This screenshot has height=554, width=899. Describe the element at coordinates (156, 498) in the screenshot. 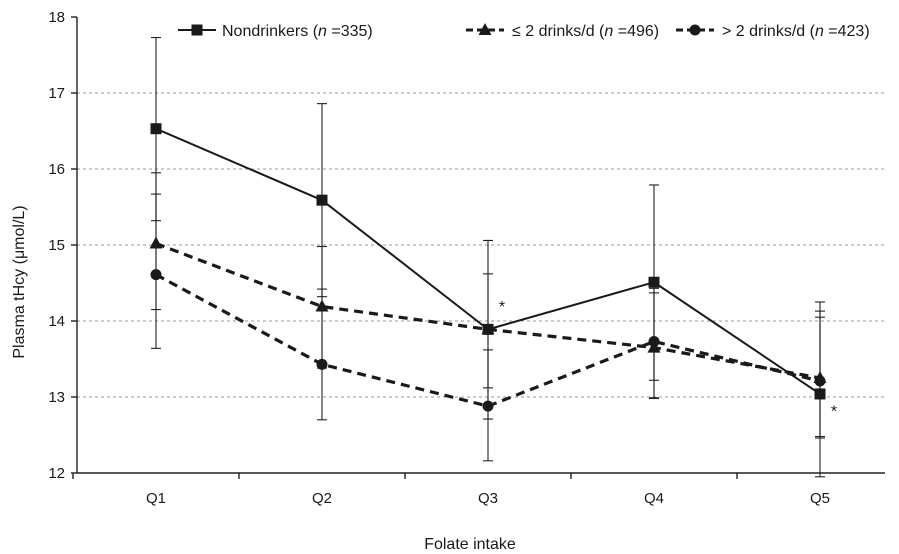

I see `x-tick-label: Q1` at that location.